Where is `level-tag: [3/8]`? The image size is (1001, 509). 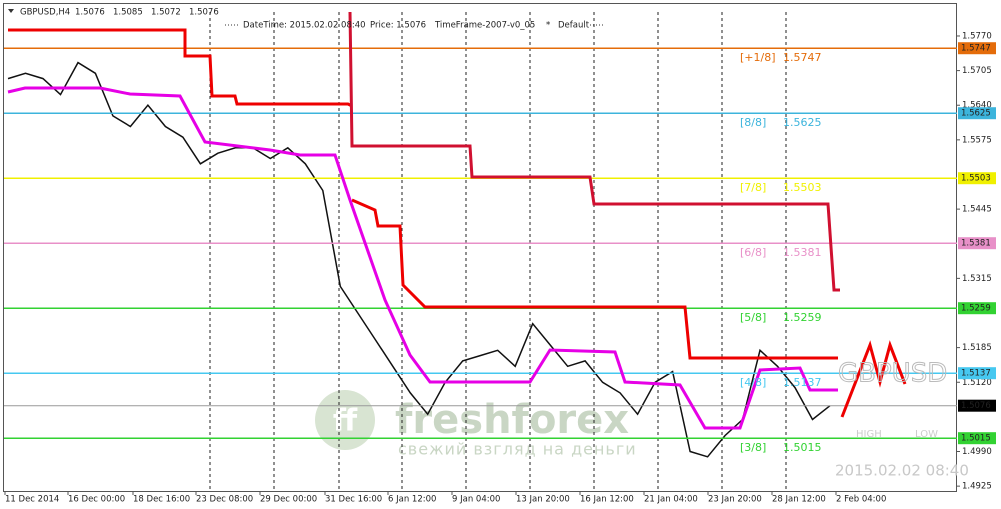
level-tag: [3/8] is located at coordinates (753, 447).